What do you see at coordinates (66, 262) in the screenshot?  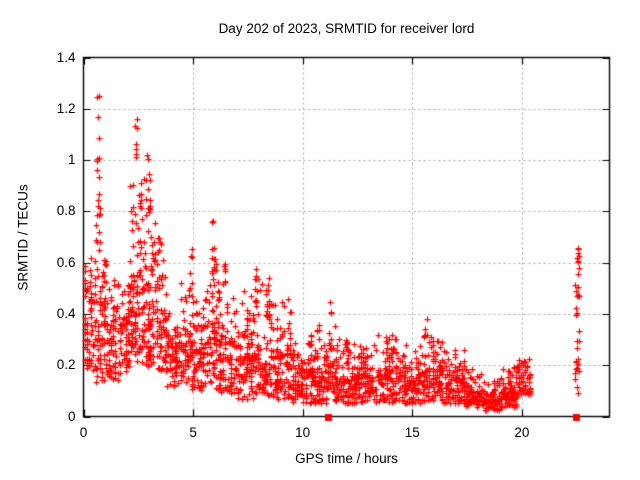 I see `y-tick-label: 0.6` at bounding box center [66, 262].